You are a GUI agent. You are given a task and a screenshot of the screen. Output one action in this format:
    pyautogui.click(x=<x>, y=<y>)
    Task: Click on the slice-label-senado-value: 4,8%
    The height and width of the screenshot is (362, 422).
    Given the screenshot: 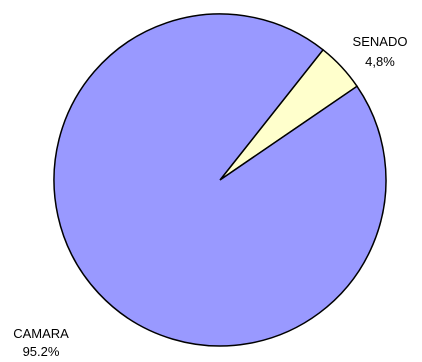 What is the action you would take?
    pyautogui.click(x=380, y=61)
    